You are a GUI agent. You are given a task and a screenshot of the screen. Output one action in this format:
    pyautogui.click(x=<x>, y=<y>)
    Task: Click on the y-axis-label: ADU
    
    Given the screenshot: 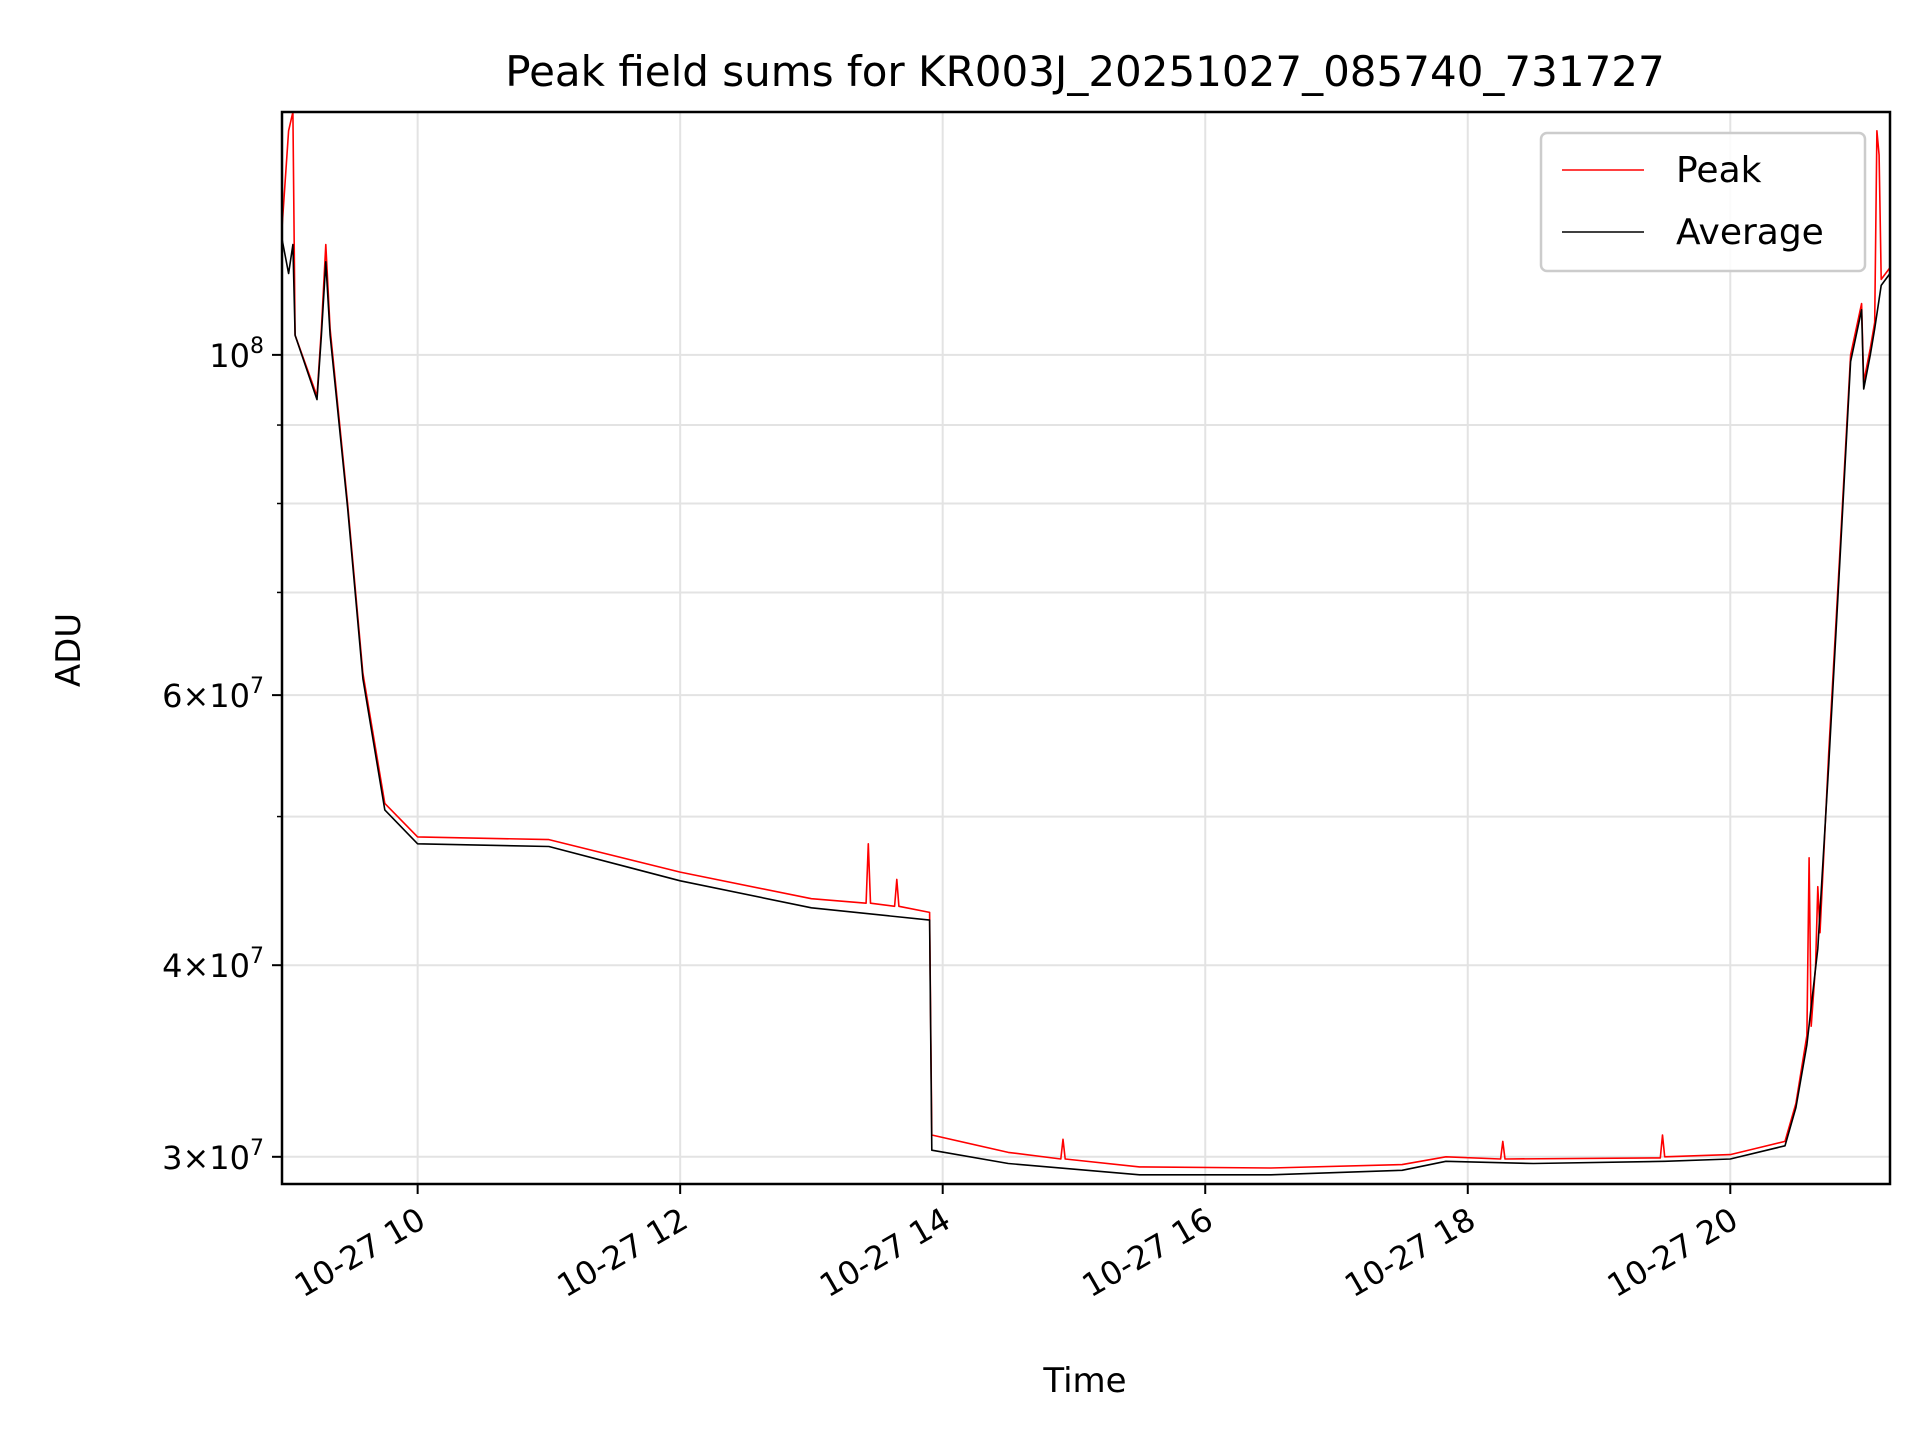 What is the action you would take?
    pyautogui.click(x=69, y=650)
    